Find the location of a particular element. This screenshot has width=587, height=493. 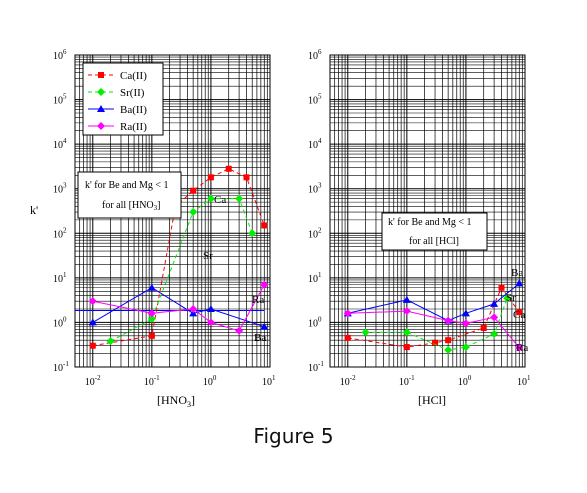

annotation-line-2: for all [HCl] is located at coordinates (434, 241).